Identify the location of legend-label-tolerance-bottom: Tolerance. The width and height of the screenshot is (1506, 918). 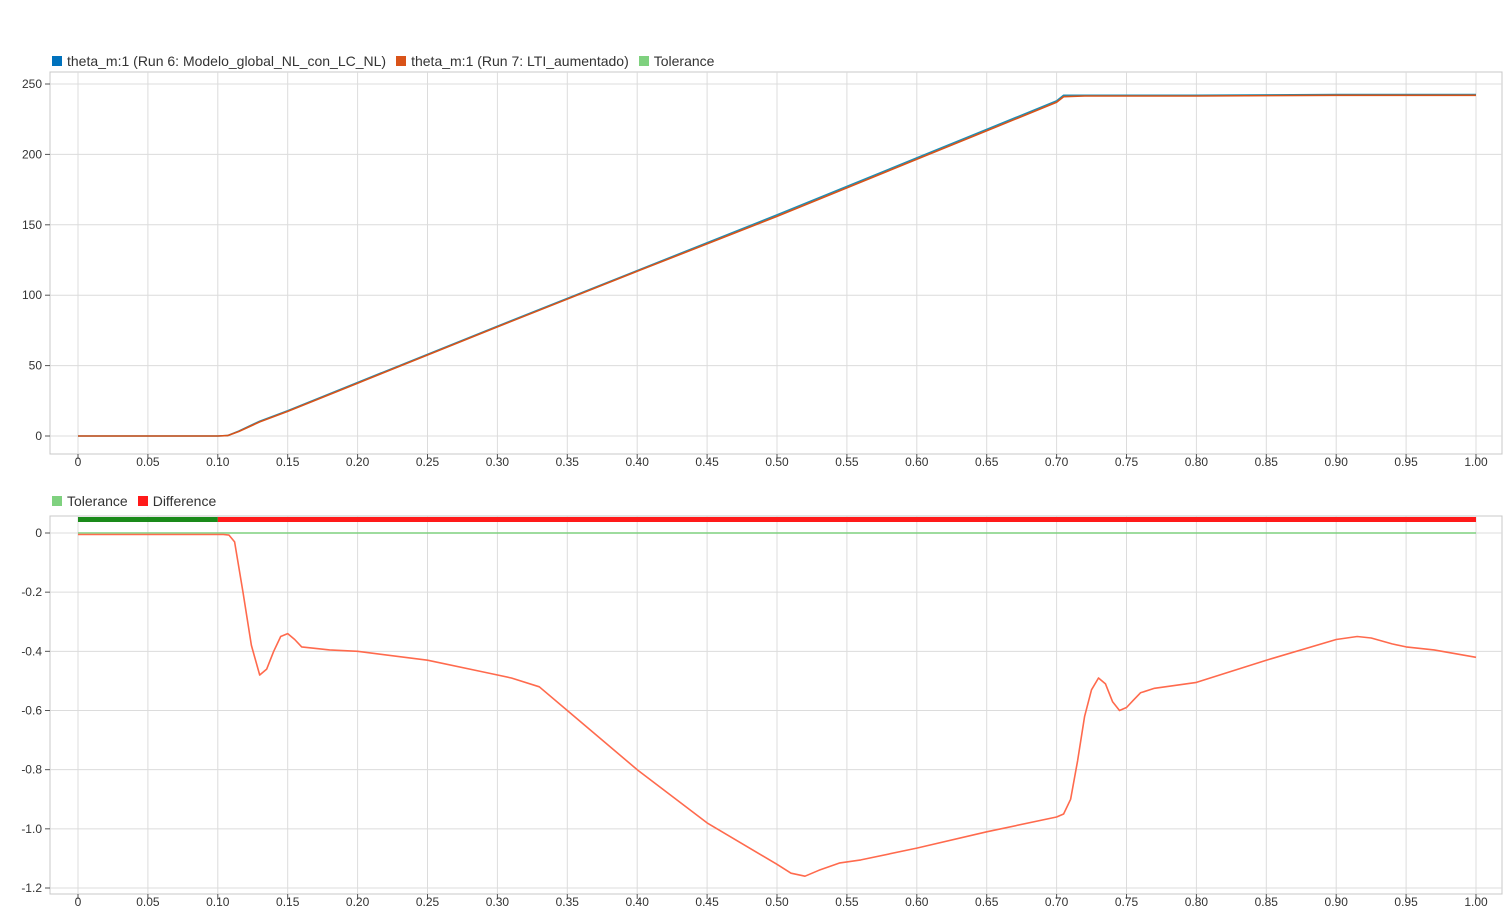
(97, 501).